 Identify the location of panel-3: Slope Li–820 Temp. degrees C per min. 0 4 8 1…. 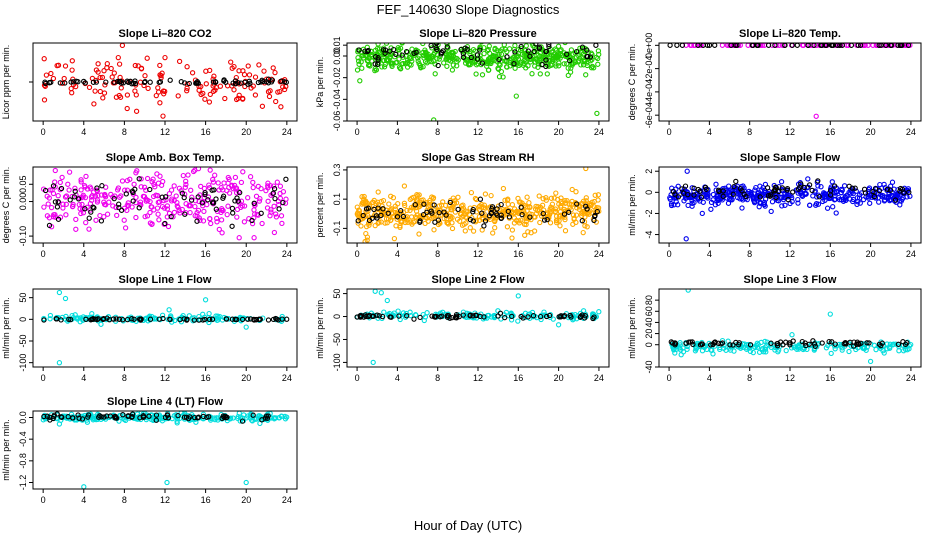
(774, 82).